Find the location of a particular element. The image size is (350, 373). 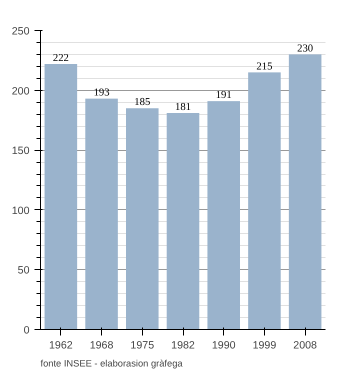

data-label: 230 is located at coordinates (305, 48).